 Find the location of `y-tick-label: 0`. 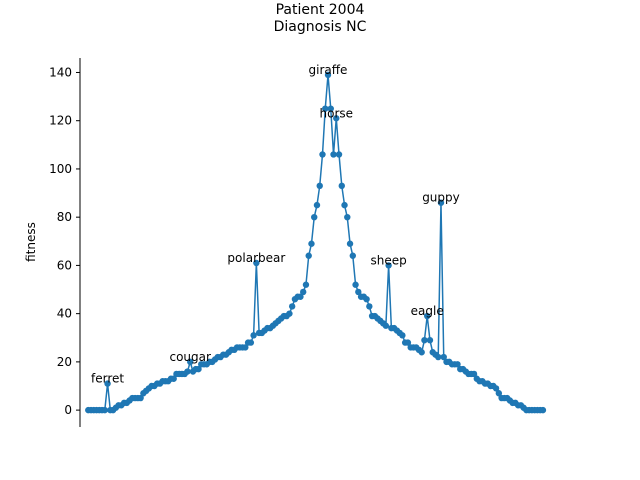

y-tick-label: 0 is located at coordinates (68, 410).